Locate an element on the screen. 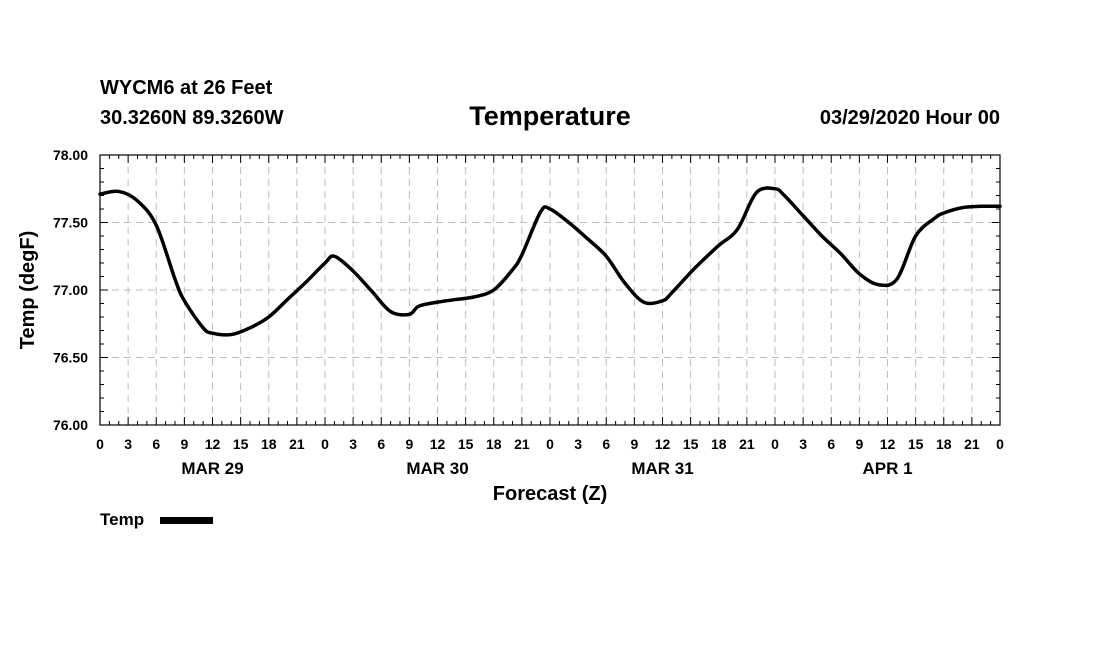 The width and height of the screenshot is (1100, 650). coordinates-label: 30.3260N 89.3260W is located at coordinates (192, 118).